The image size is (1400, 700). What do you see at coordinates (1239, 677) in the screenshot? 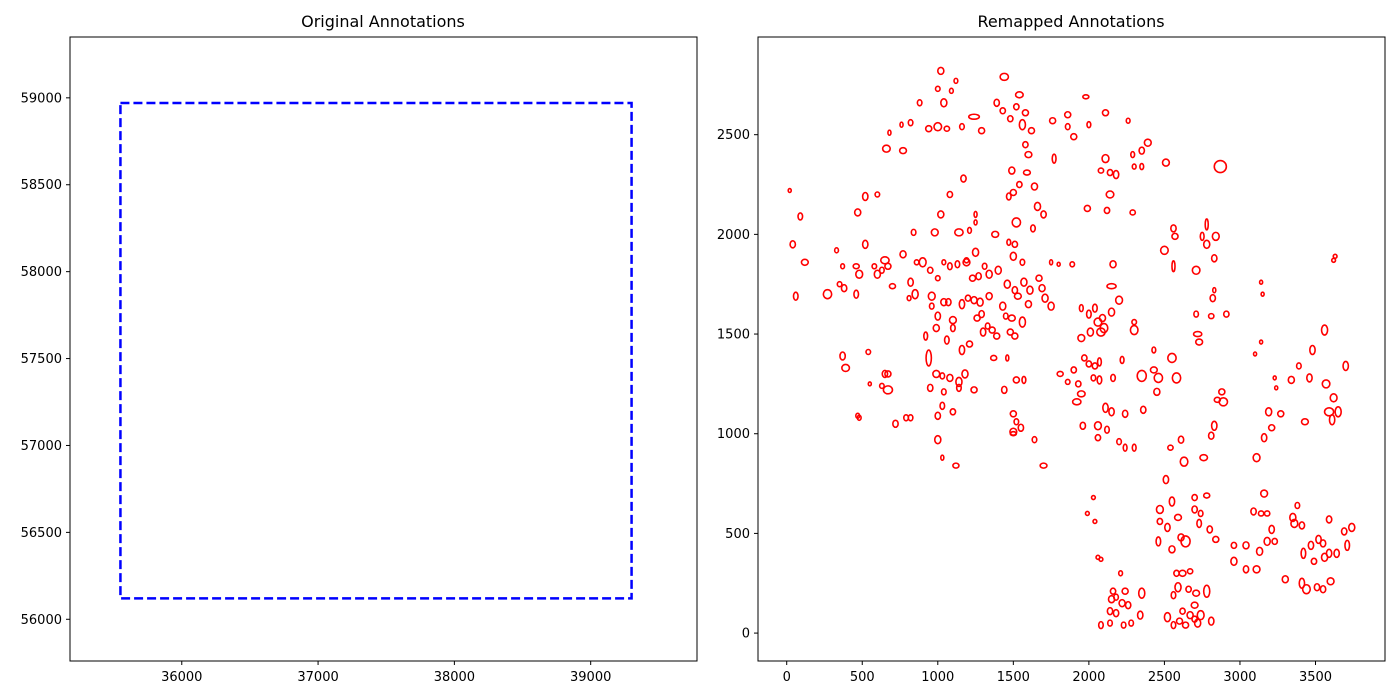
I see `x-tick-label: 3000` at bounding box center [1239, 677].